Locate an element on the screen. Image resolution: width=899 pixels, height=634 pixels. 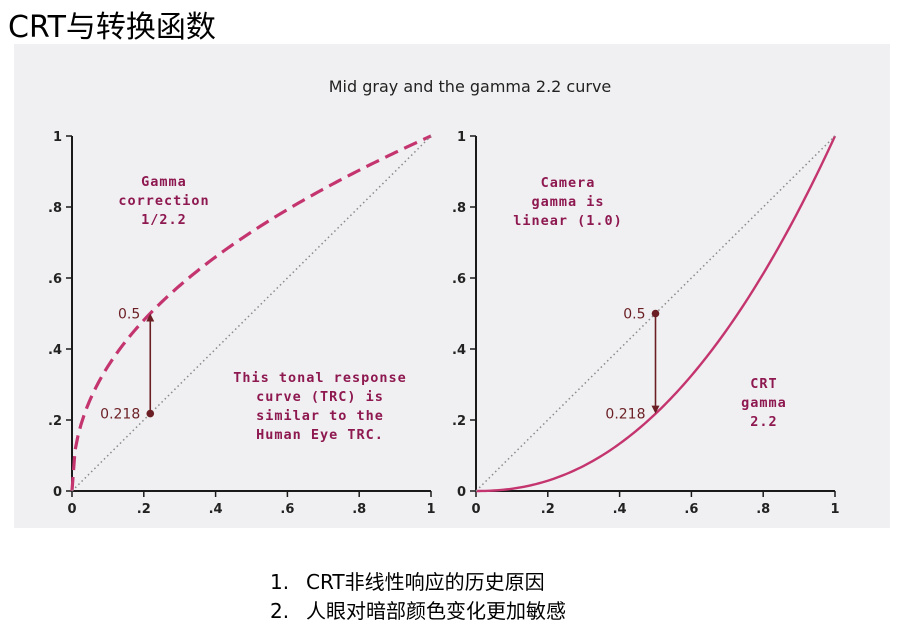
arrow-to-label: 0.5 is located at coordinates (129, 315).